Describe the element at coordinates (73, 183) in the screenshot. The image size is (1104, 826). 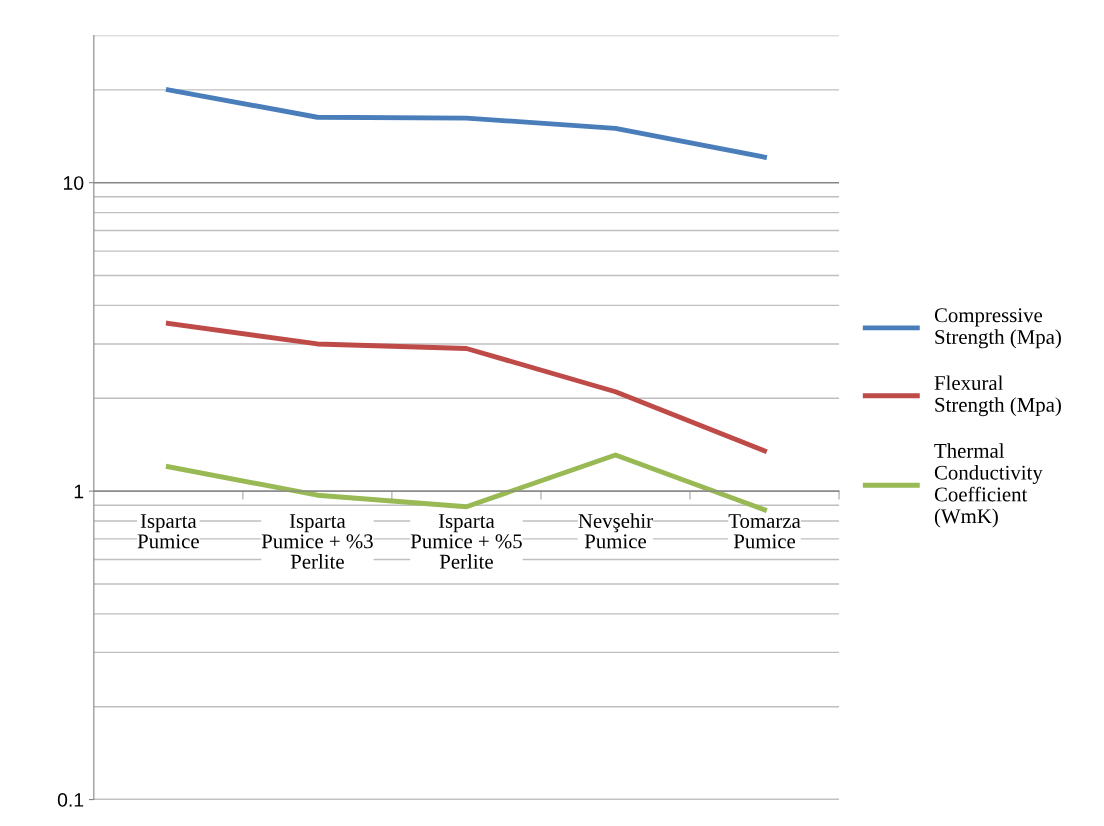
I see `y-tick-label: 10` at that location.